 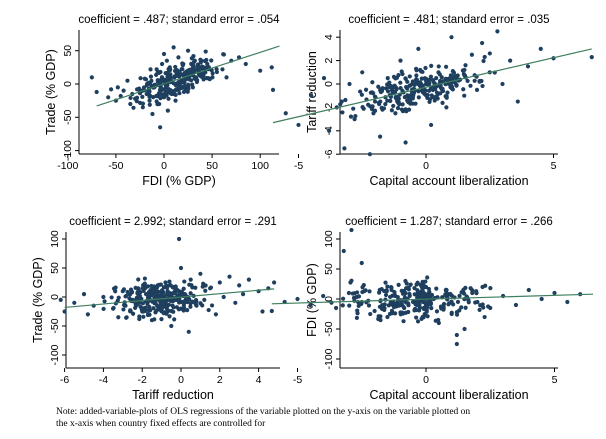 I want to click on y-tick-label: 100, so click(x=55, y=239).